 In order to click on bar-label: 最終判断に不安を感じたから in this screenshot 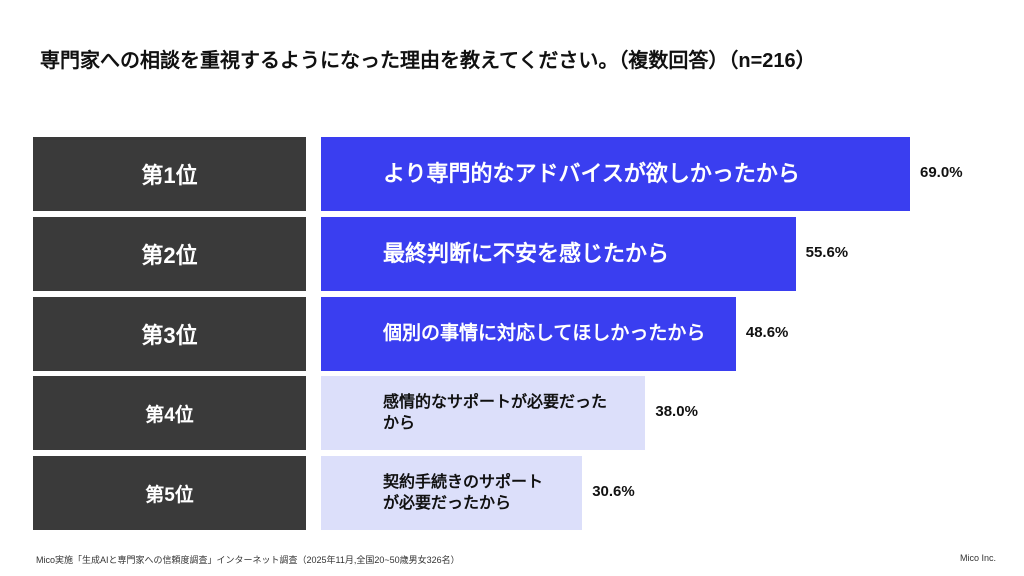, I will do `click(526, 253)`.